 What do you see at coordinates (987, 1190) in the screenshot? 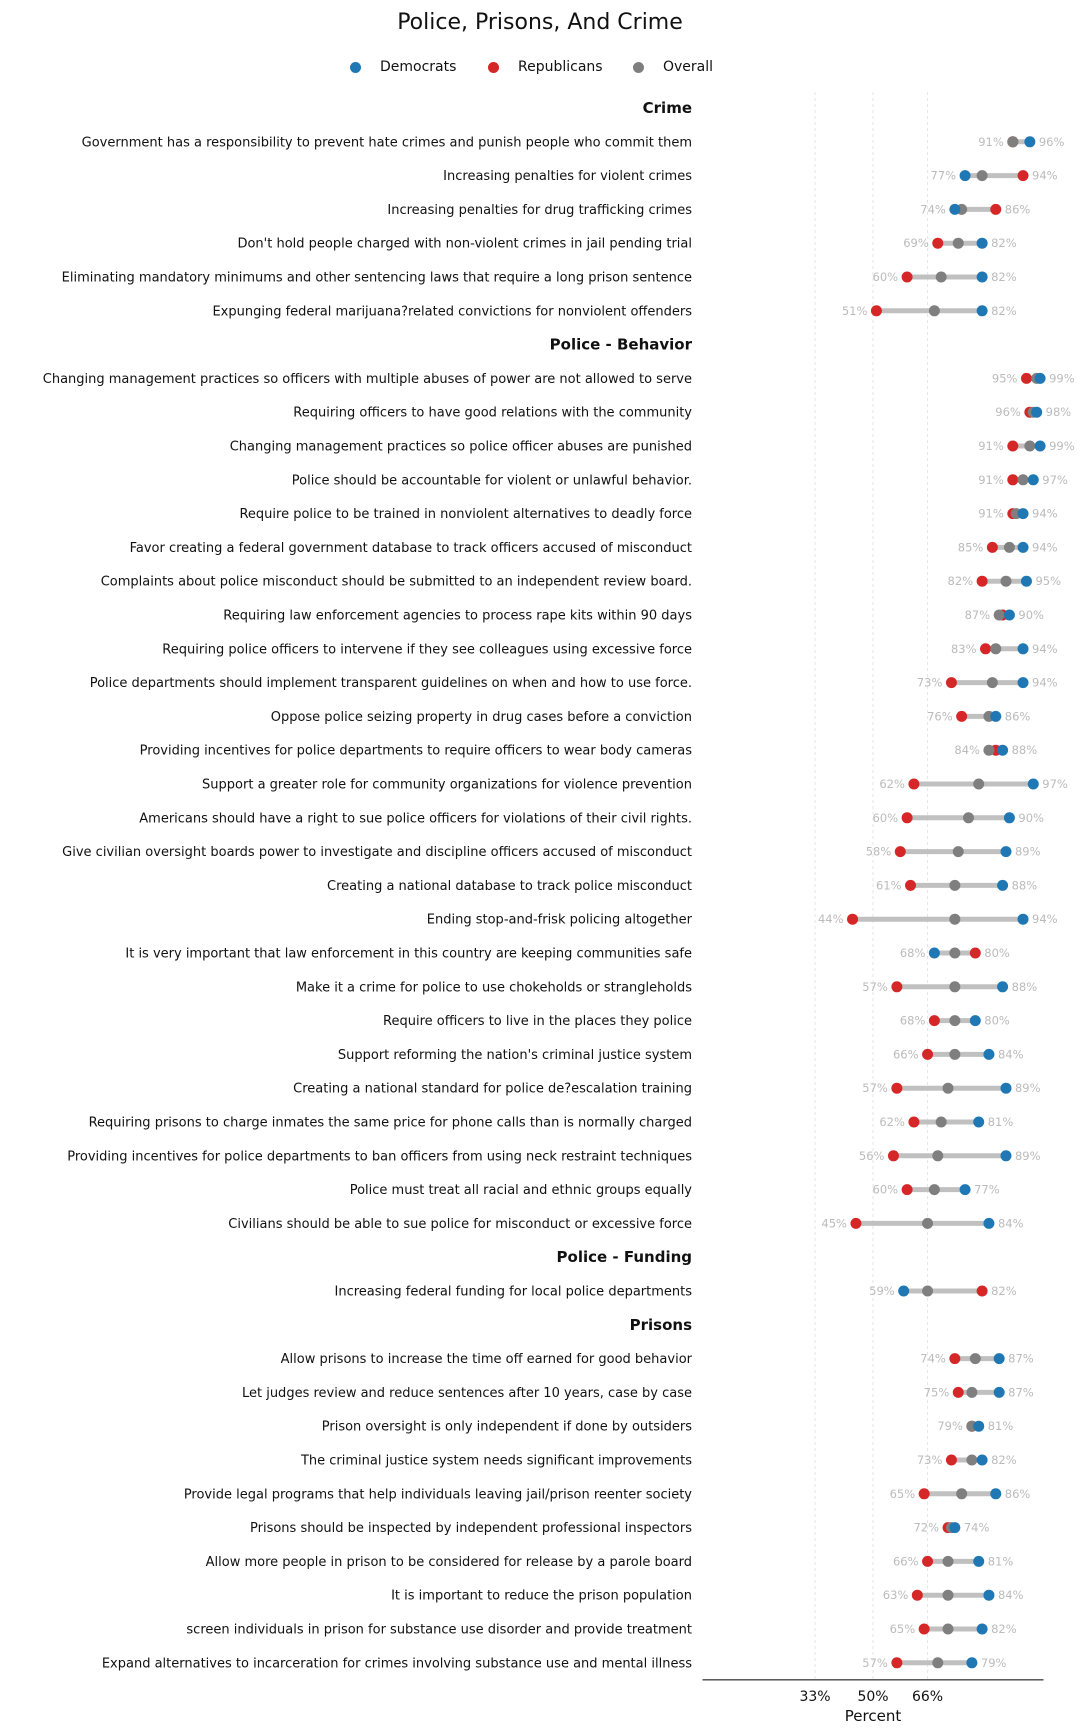
I see `max-value-label: 77%` at bounding box center [987, 1190].